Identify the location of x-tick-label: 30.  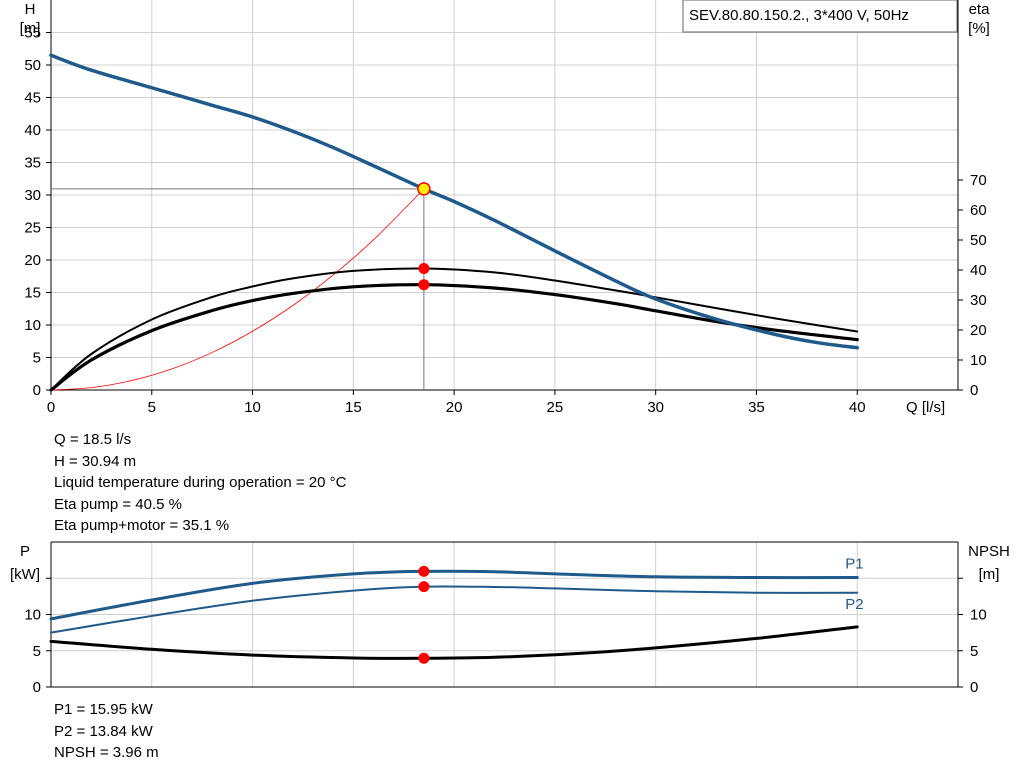
(655, 407).